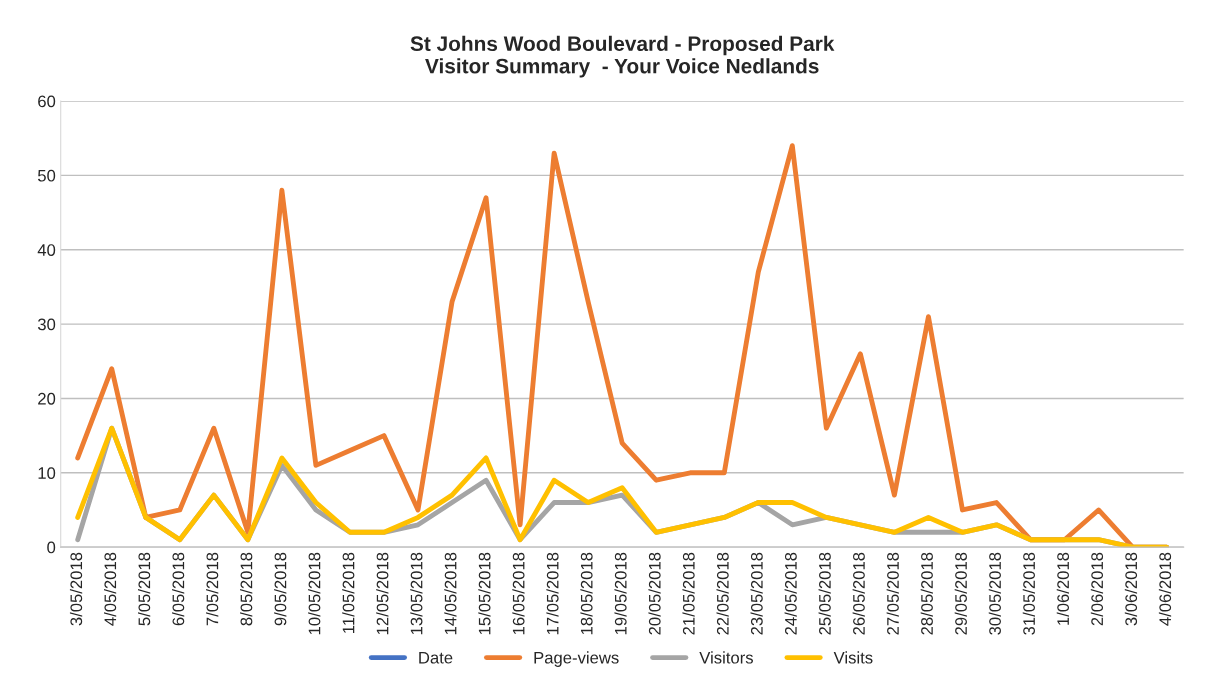  Describe the element at coordinates (416, 593) in the screenshot. I see `x-tick-label: 13/05/2018` at that location.